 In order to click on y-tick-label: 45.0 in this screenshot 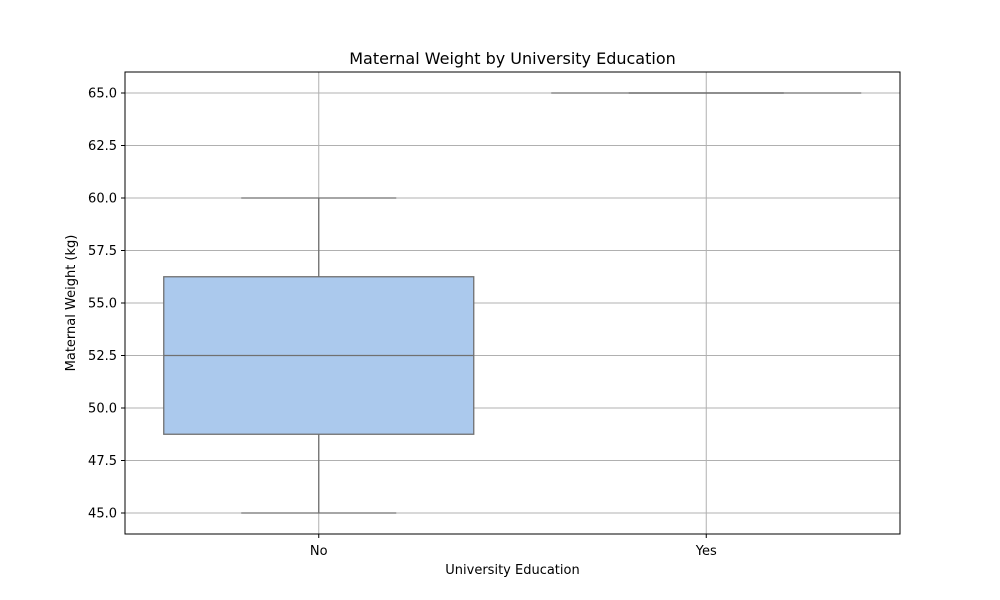, I will do `click(102, 514)`.